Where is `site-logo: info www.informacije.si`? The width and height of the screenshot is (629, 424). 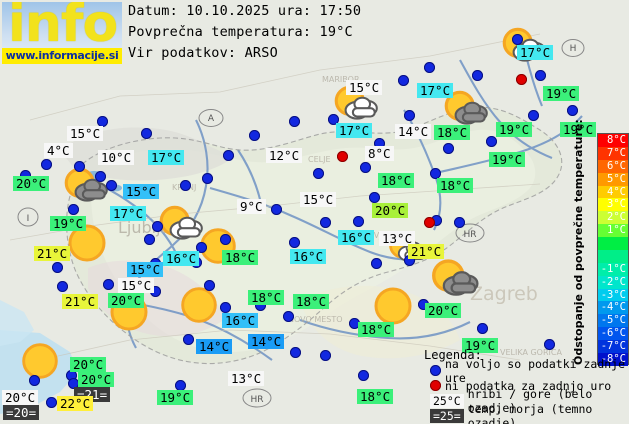
site-logo: info www.informacije.si is located at coordinates (62, 33).